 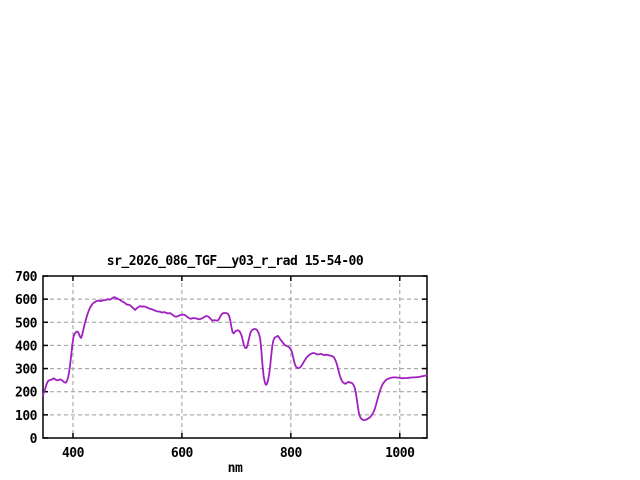 What do you see at coordinates (73, 453) in the screenshot?
I see `x-tick-label: 400` at bounding box center [73, 453].